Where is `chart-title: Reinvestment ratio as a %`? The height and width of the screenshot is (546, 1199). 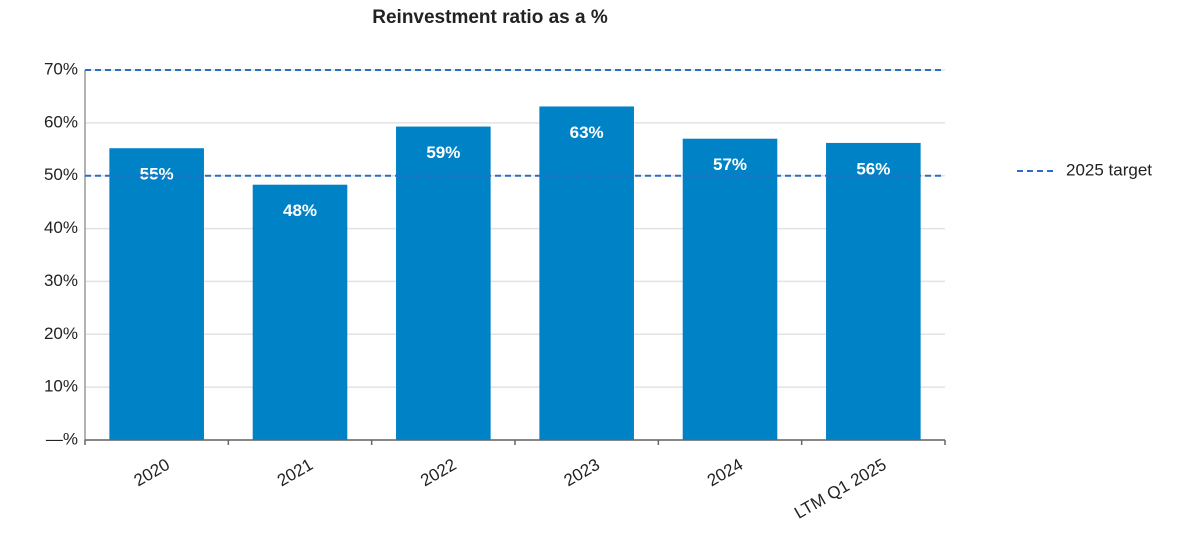
chart-title: Reinvestment ratio as a % is located at coordinates (490, 17).